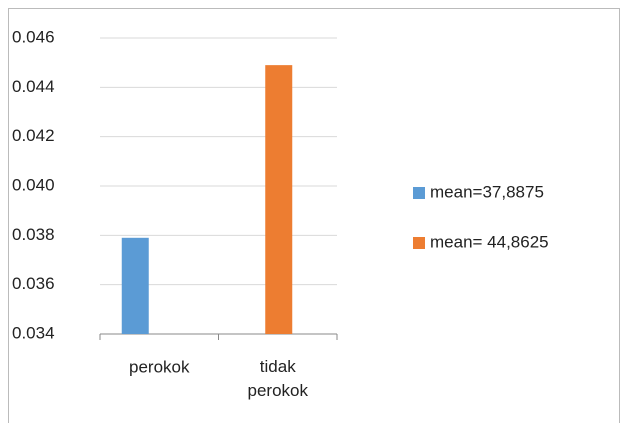 The image size is (625, 423). I want to click on legend-label: mean= 44,8625, so click(489, 241).